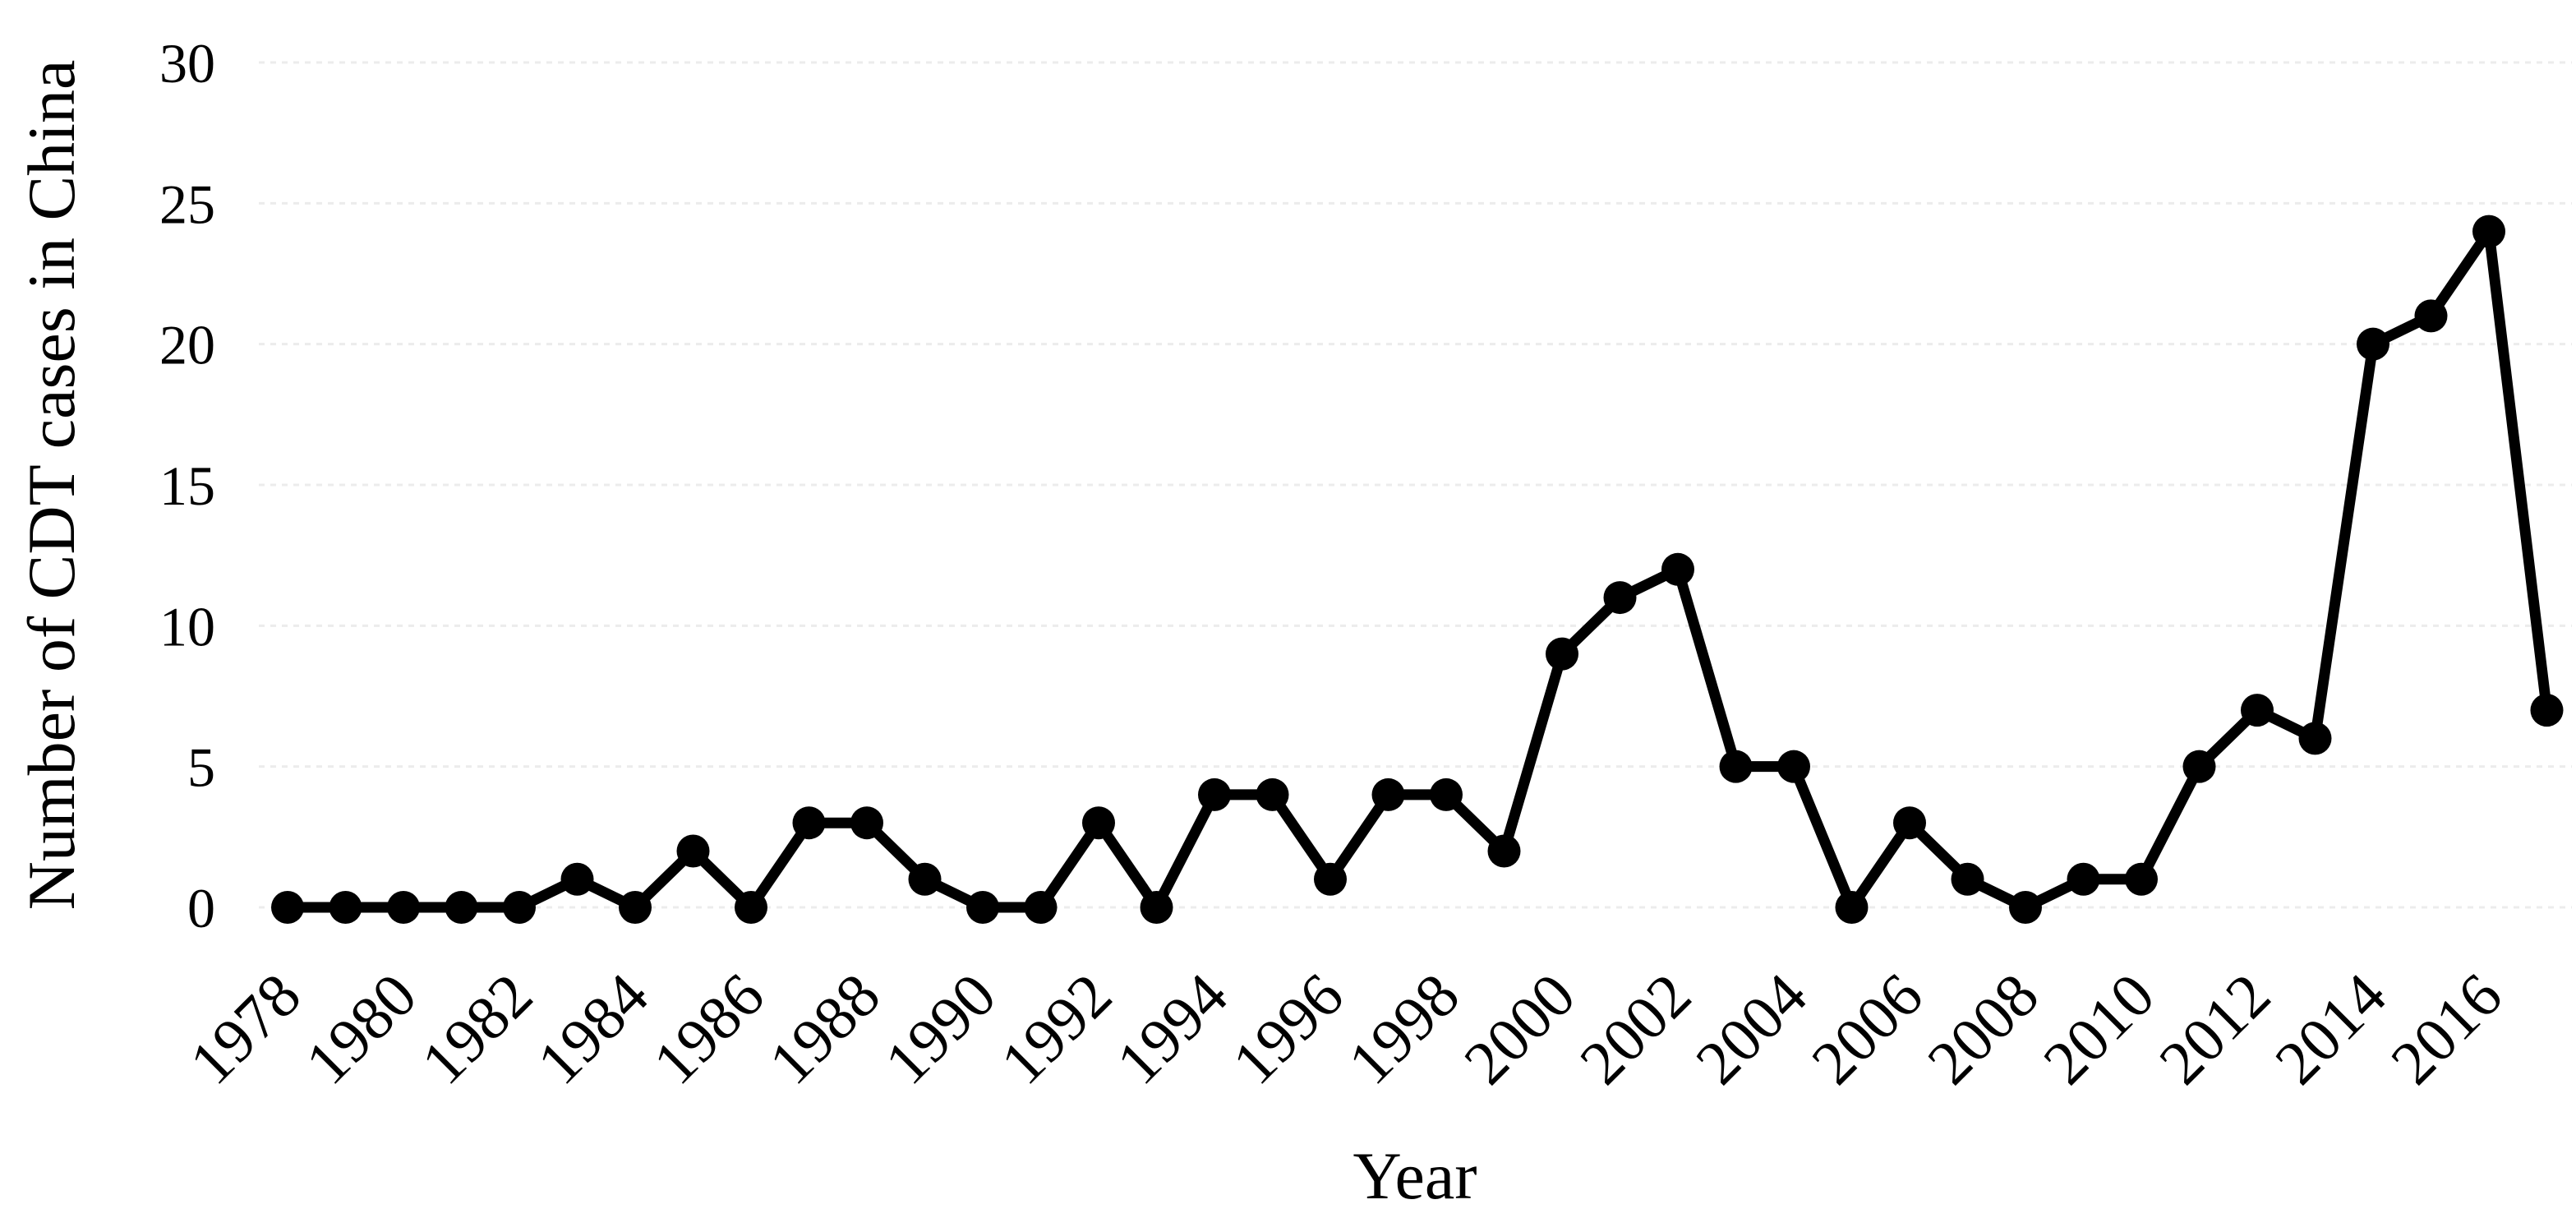  Describe the element at coordinates (2214, 1029) in the screenshot. I see `x-tick-label: 2012` at that location.